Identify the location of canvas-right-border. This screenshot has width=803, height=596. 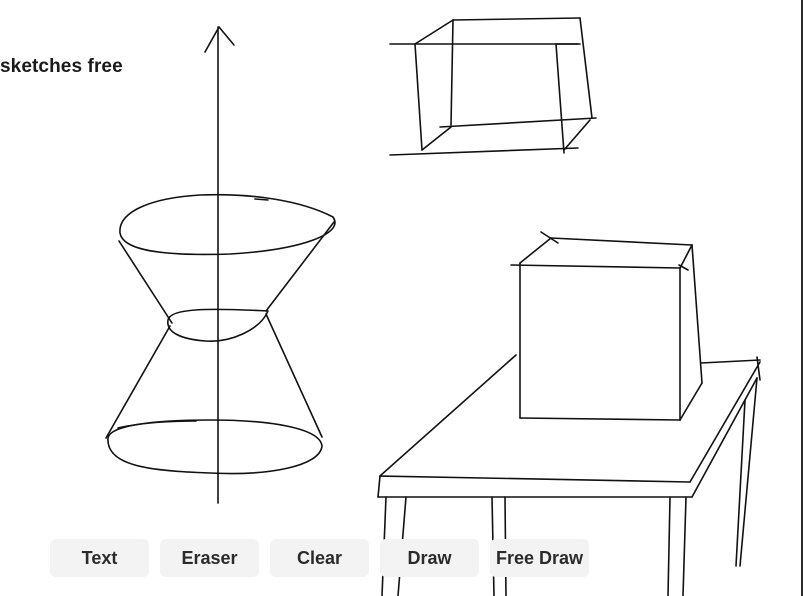
(802, 298).